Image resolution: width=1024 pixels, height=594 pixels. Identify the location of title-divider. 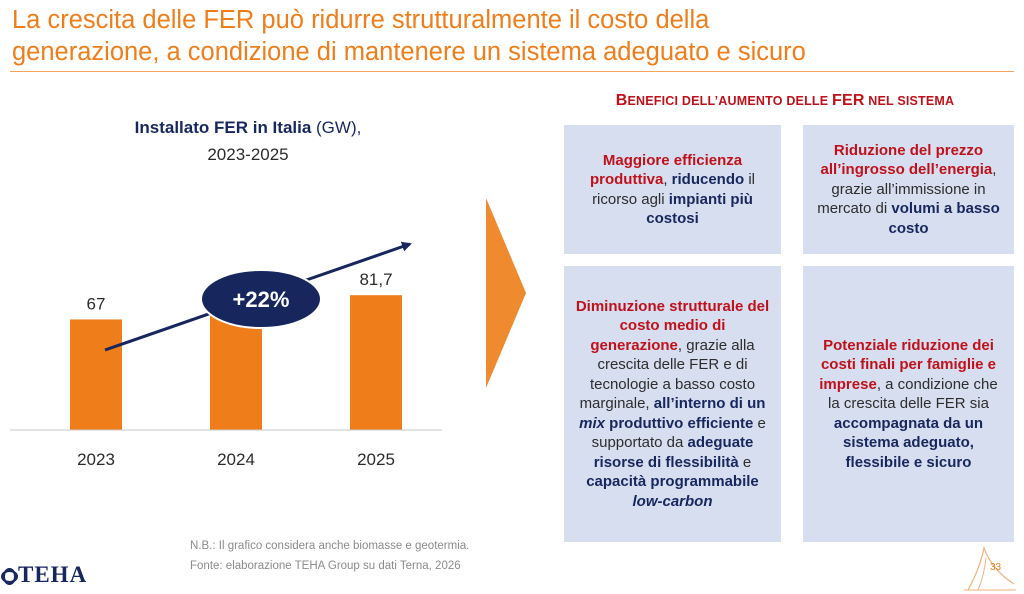
(512, 71).